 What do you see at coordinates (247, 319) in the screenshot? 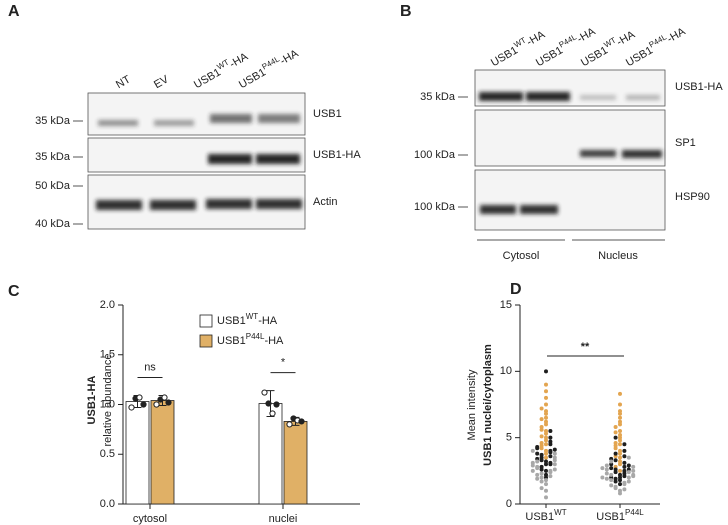
I see `legend-label: USB1WT-HA` at bounding box center [247, 319].